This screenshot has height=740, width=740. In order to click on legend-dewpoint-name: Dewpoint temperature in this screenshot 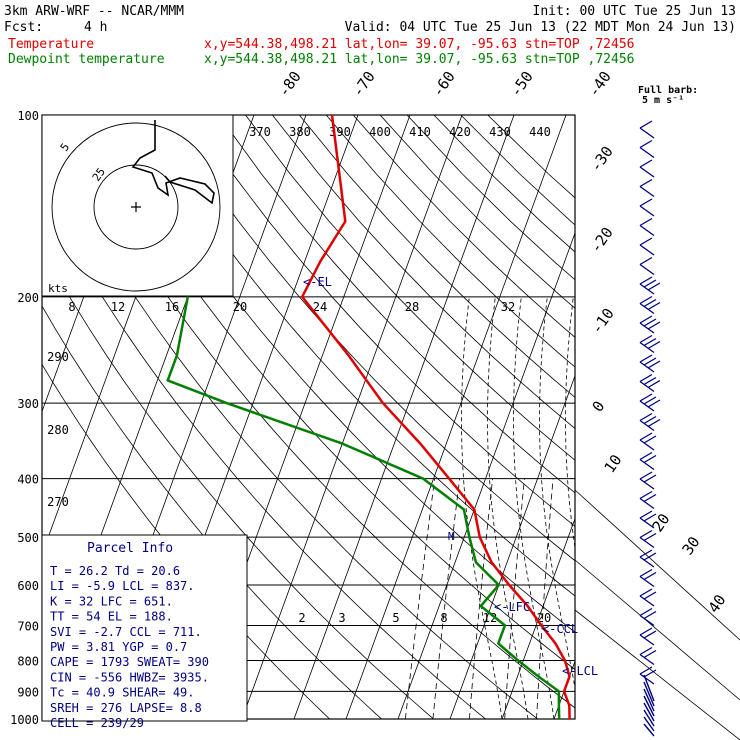, I will do `click(86, 59)`.